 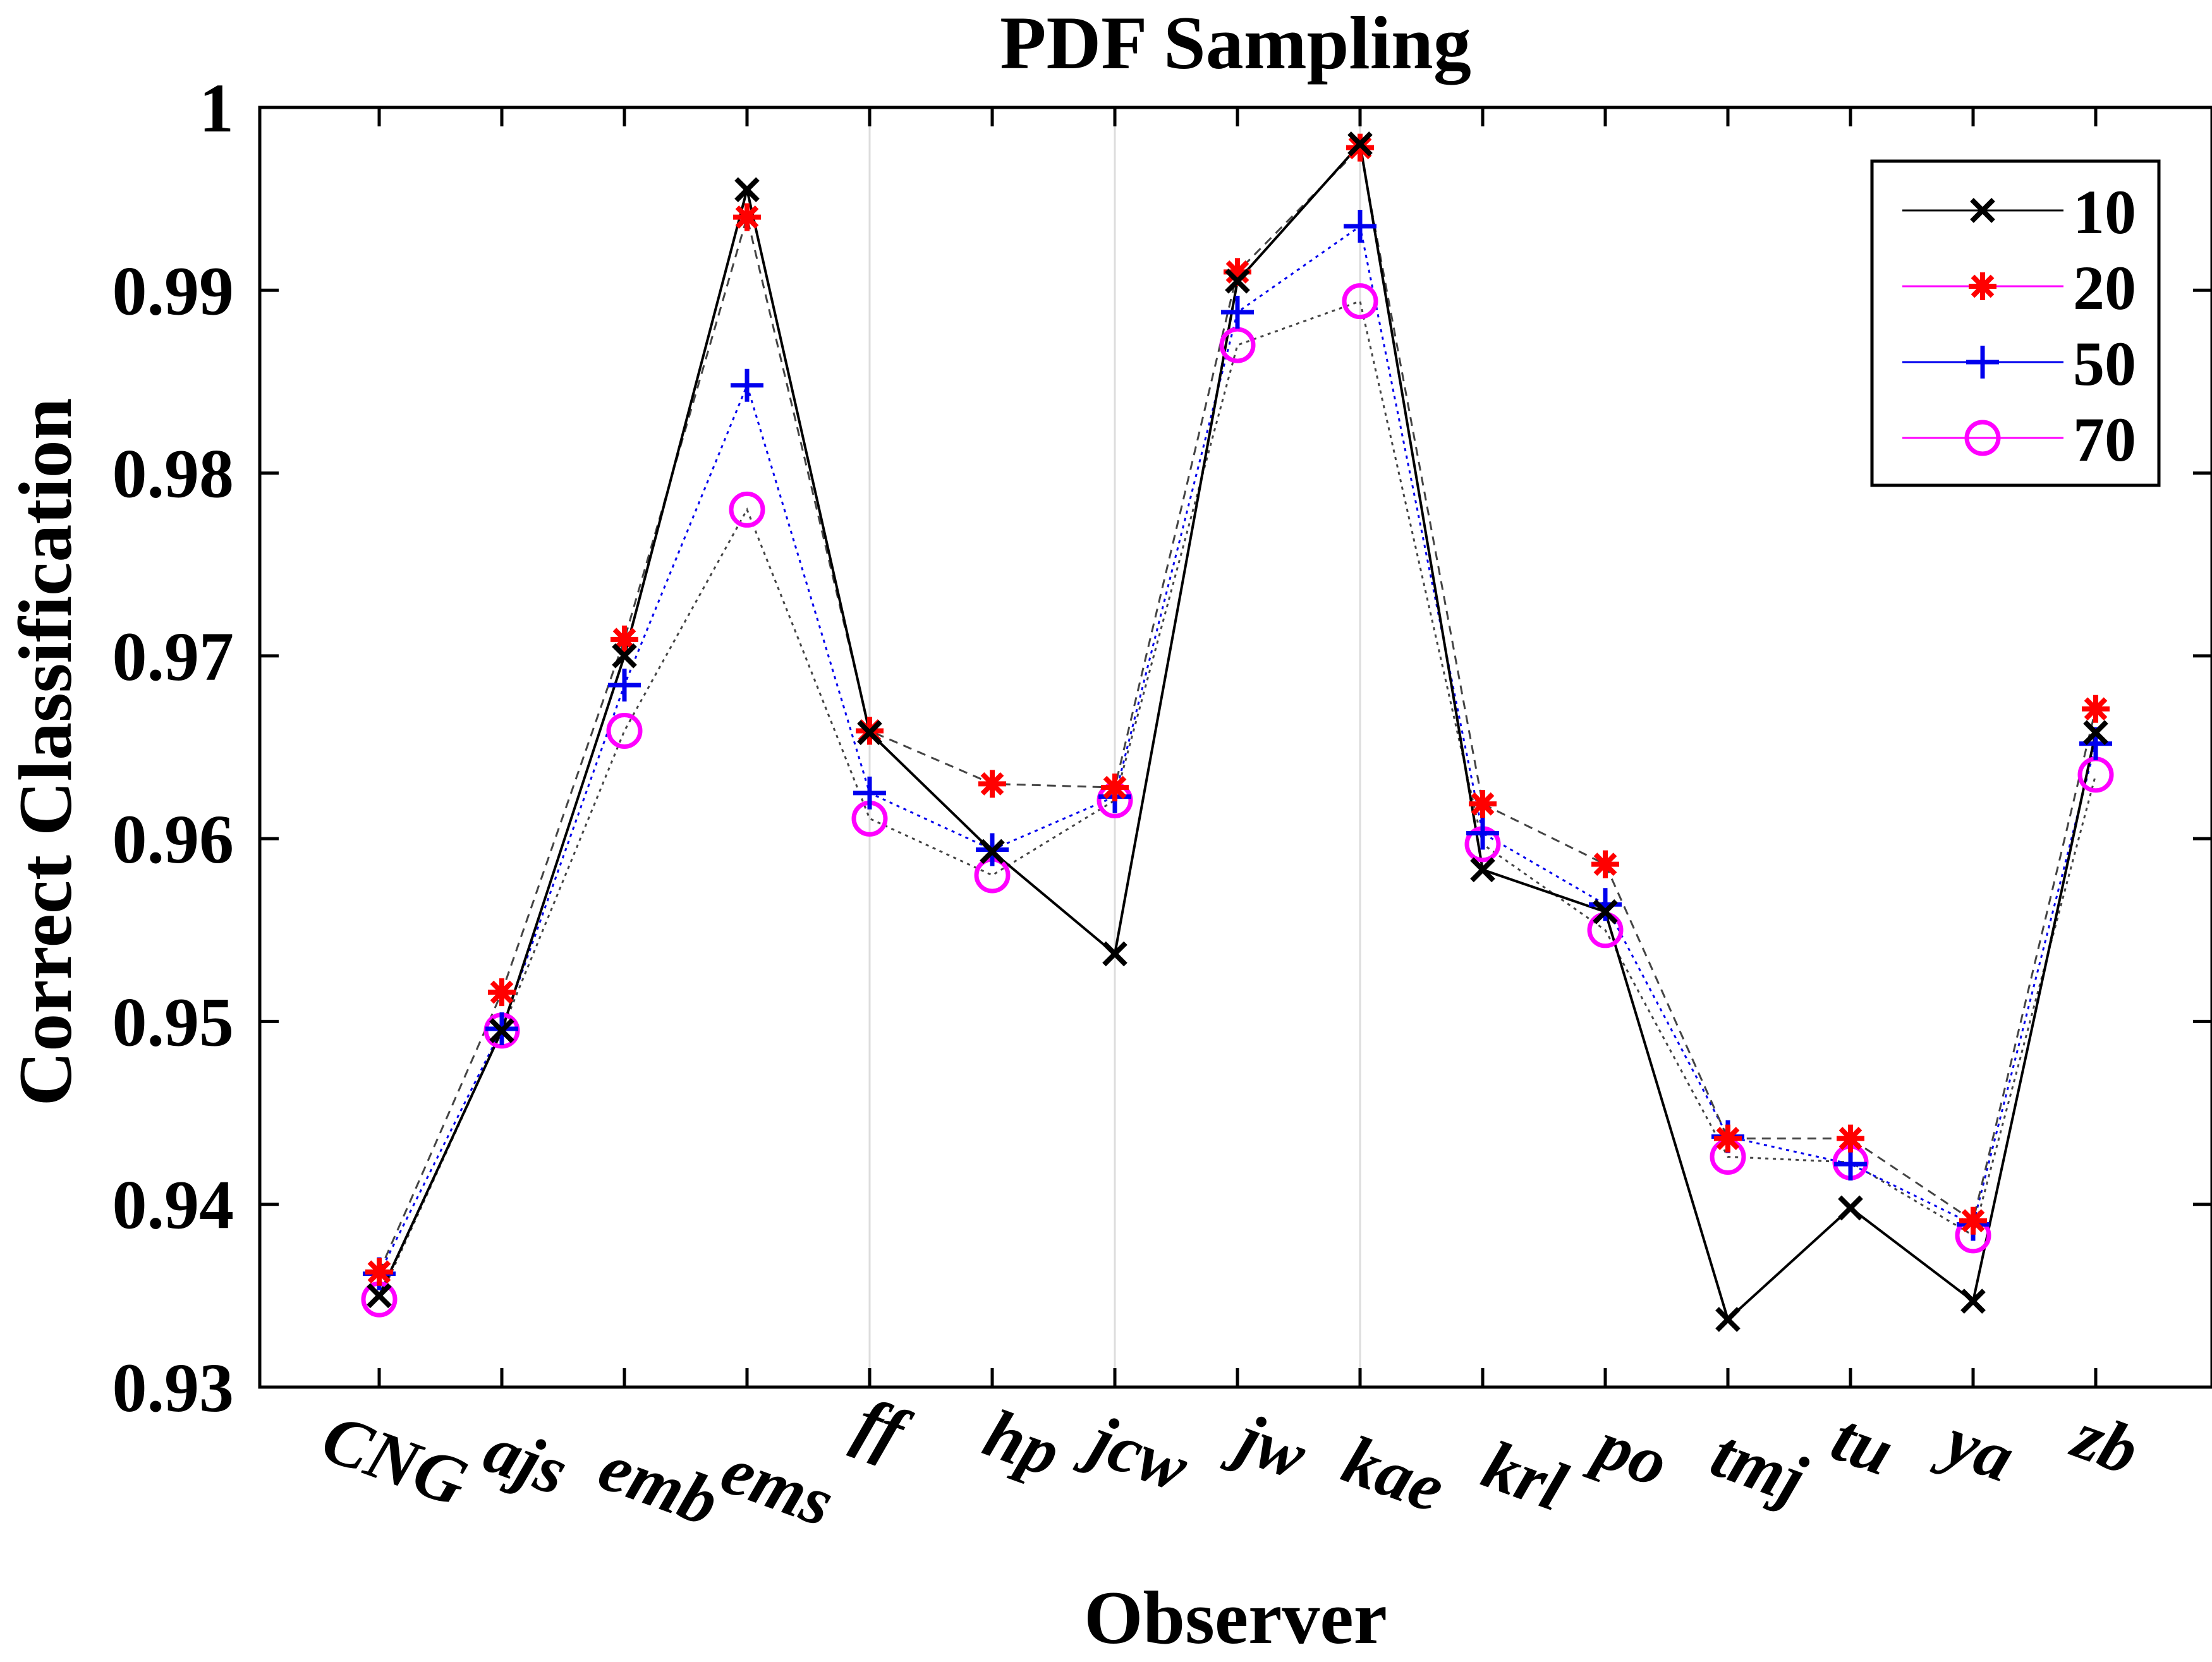 What do you see at coordinates (2104, 212) in the screenshot?
I see `legend-label-10: 10` at bounding box center [2104, 212].